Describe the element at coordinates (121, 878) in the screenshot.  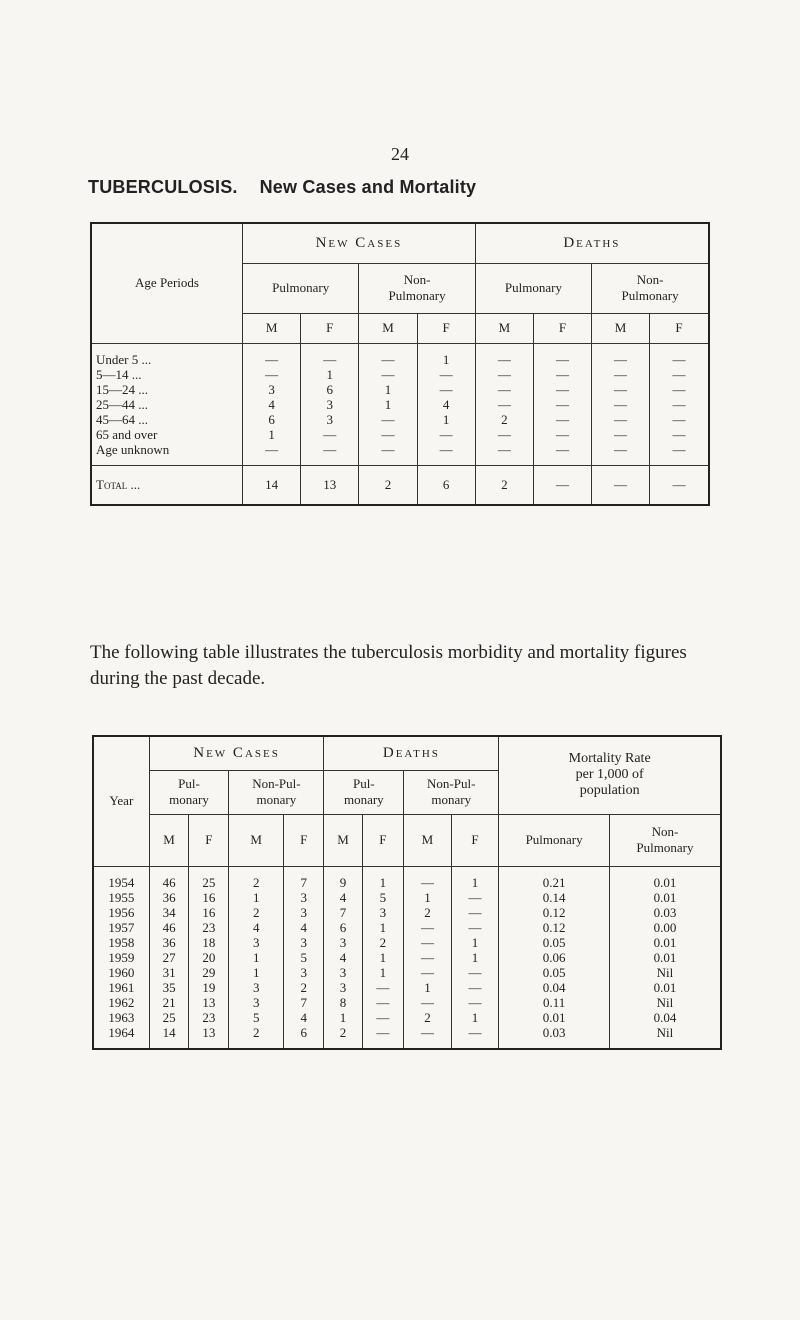
I see `cell: 1954` at that location.